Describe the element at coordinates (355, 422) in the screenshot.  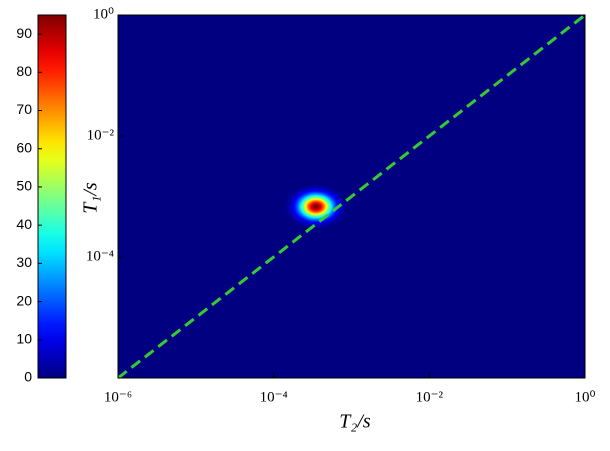
I see `x-axis-label: T₂/s` at that location.